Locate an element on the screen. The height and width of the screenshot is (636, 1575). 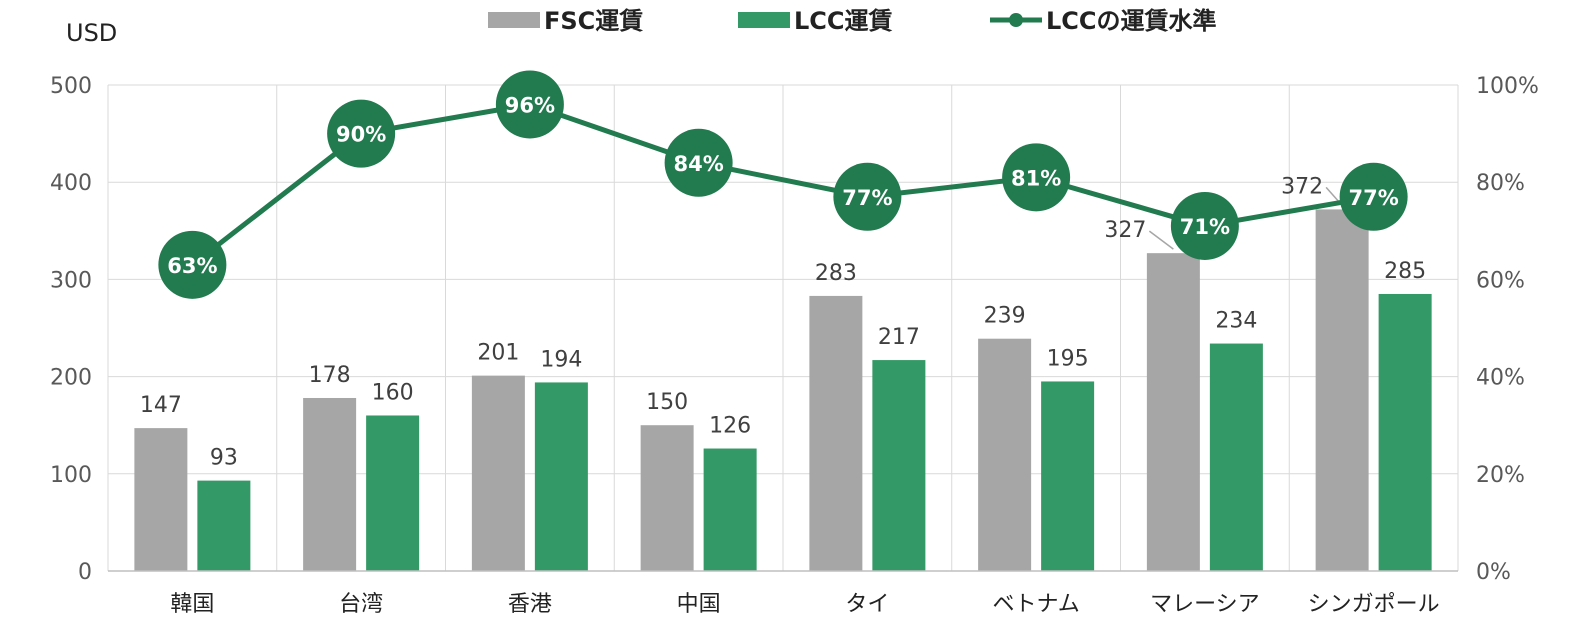
bar-fsc-label: 147 is located at coordinates (161, 405).